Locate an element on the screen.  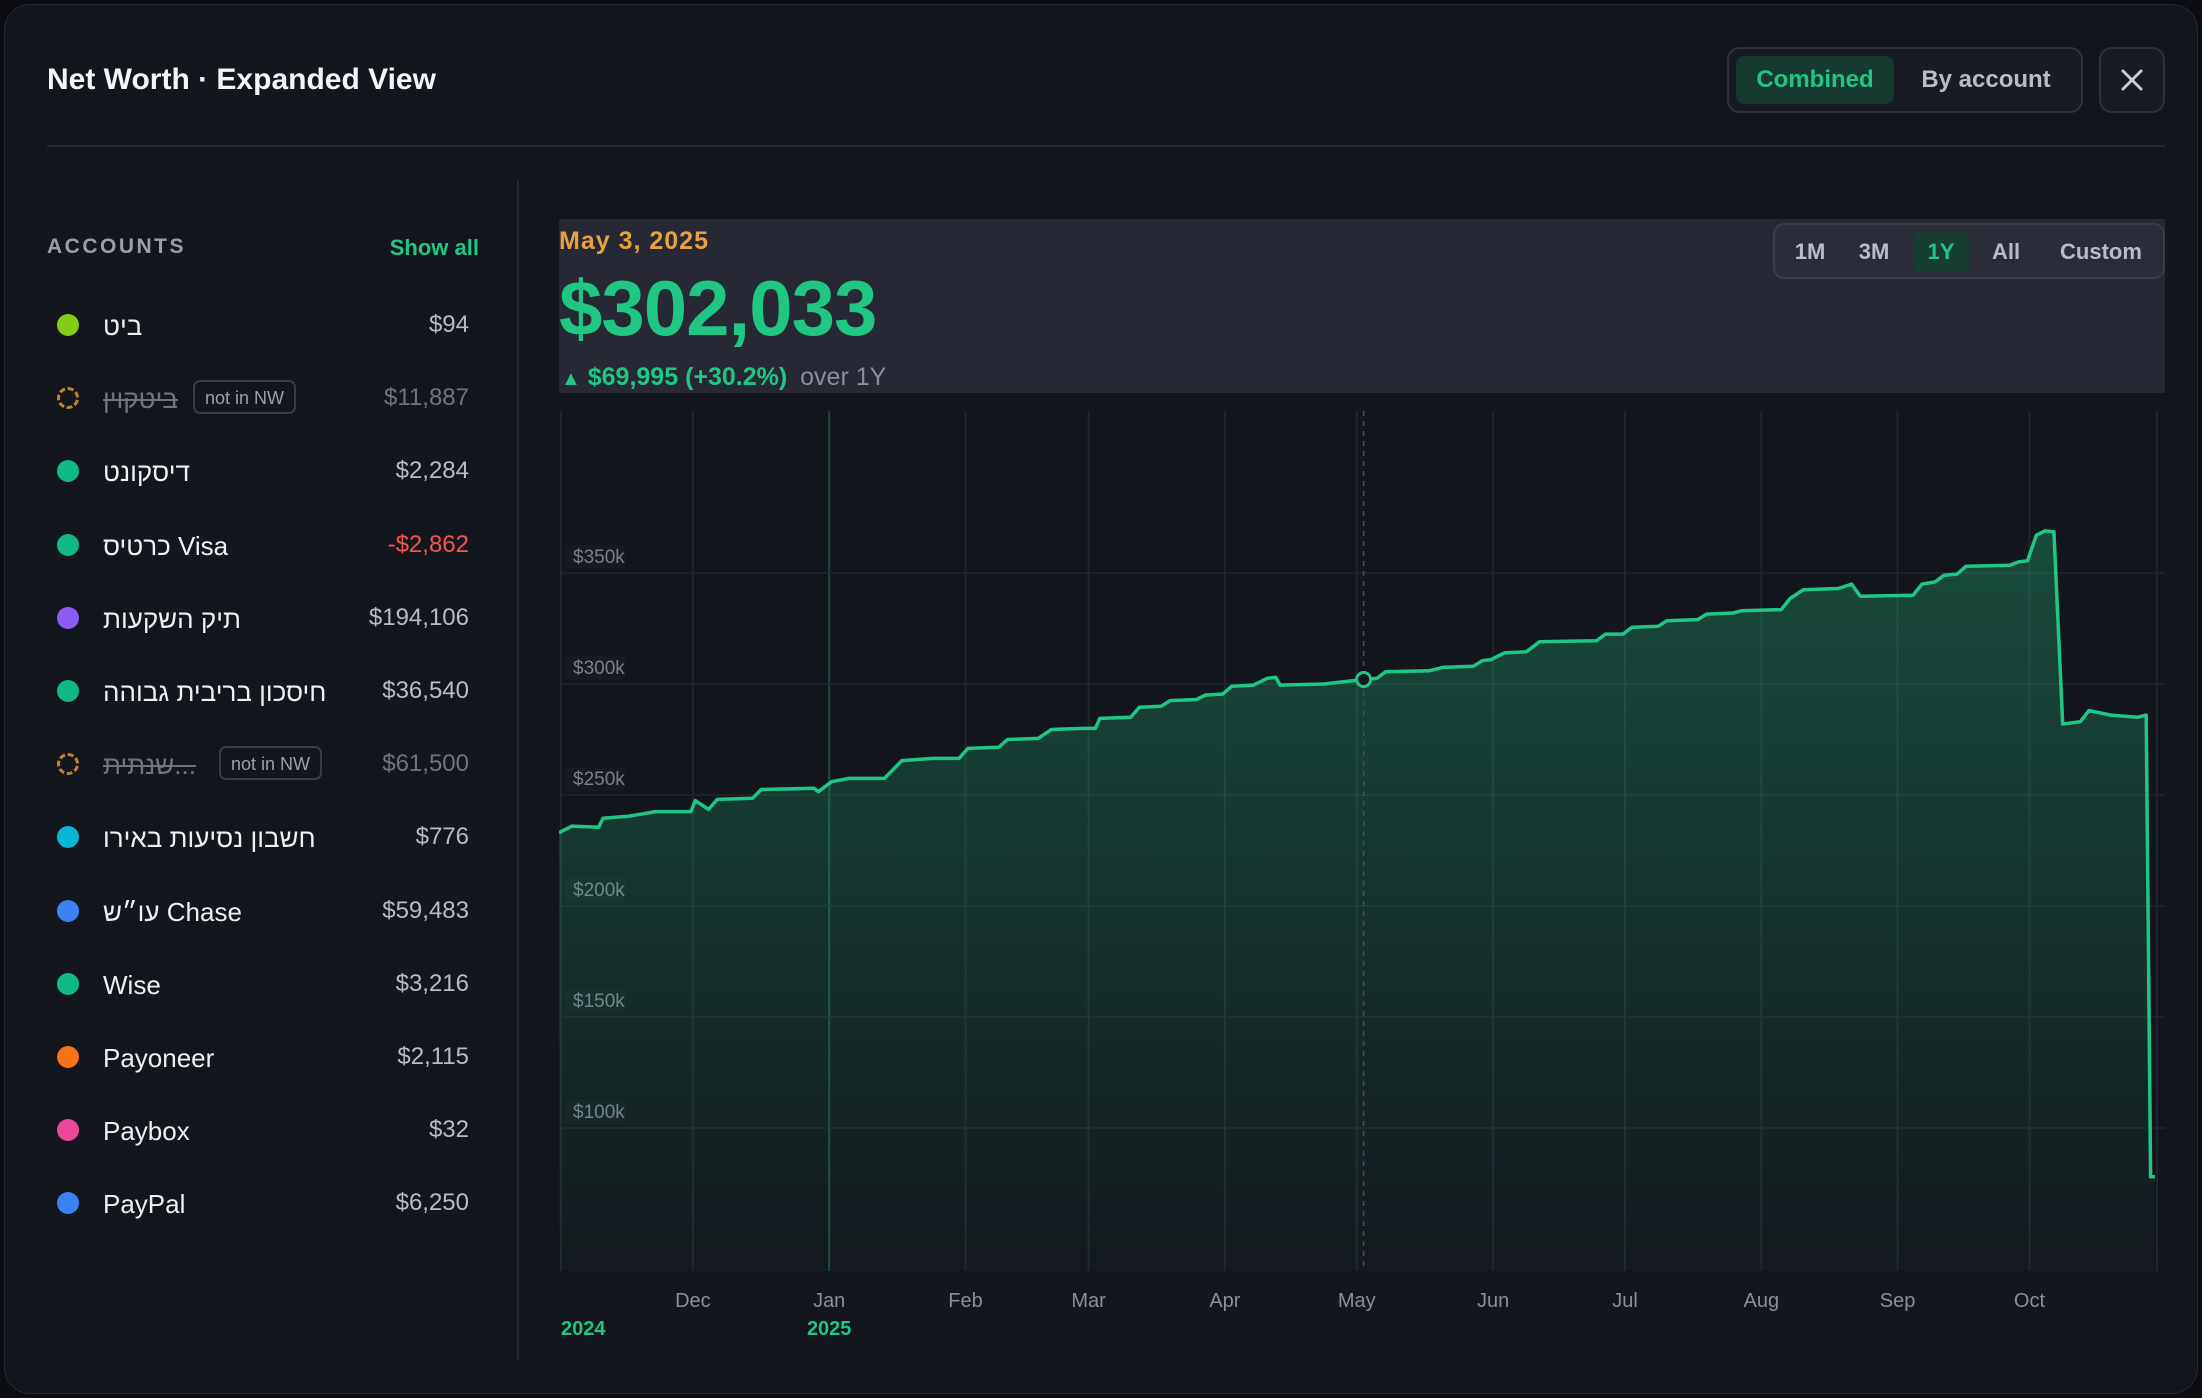
account-name: PayPal is located at coordinates (144, 1204).